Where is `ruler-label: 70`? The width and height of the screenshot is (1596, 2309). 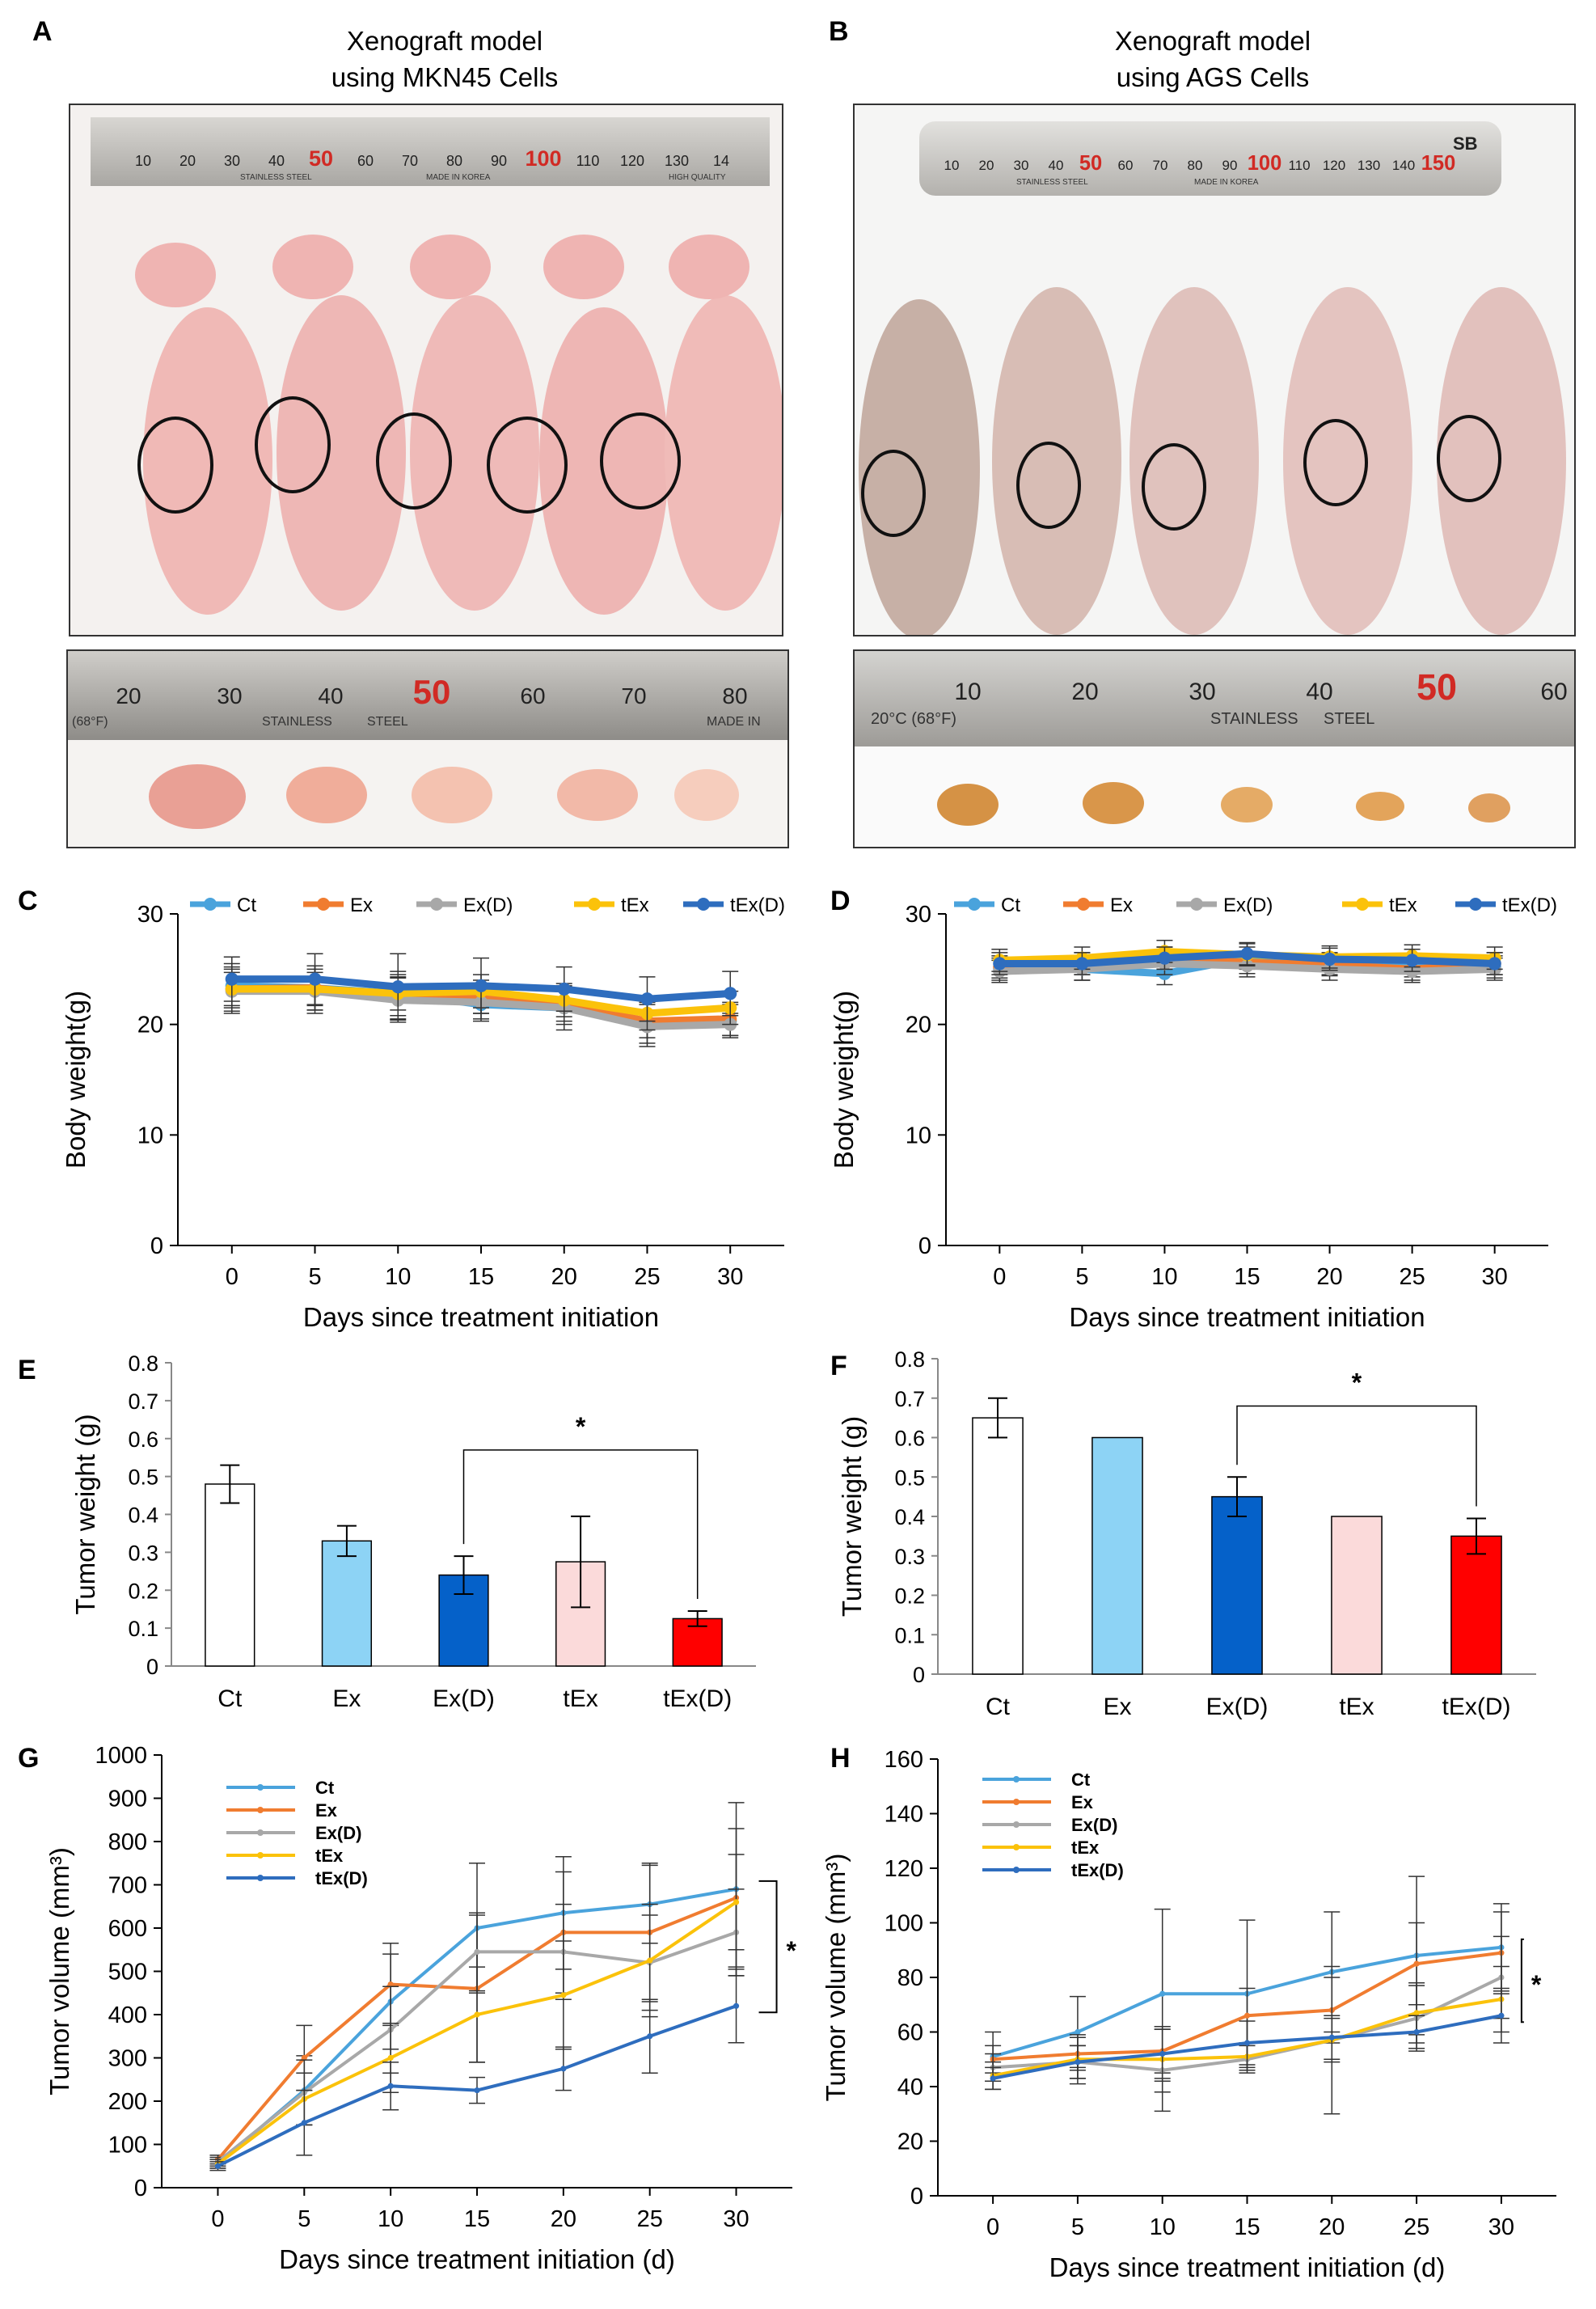 ruler-label: 70 is located at coordinates (1160, 165).